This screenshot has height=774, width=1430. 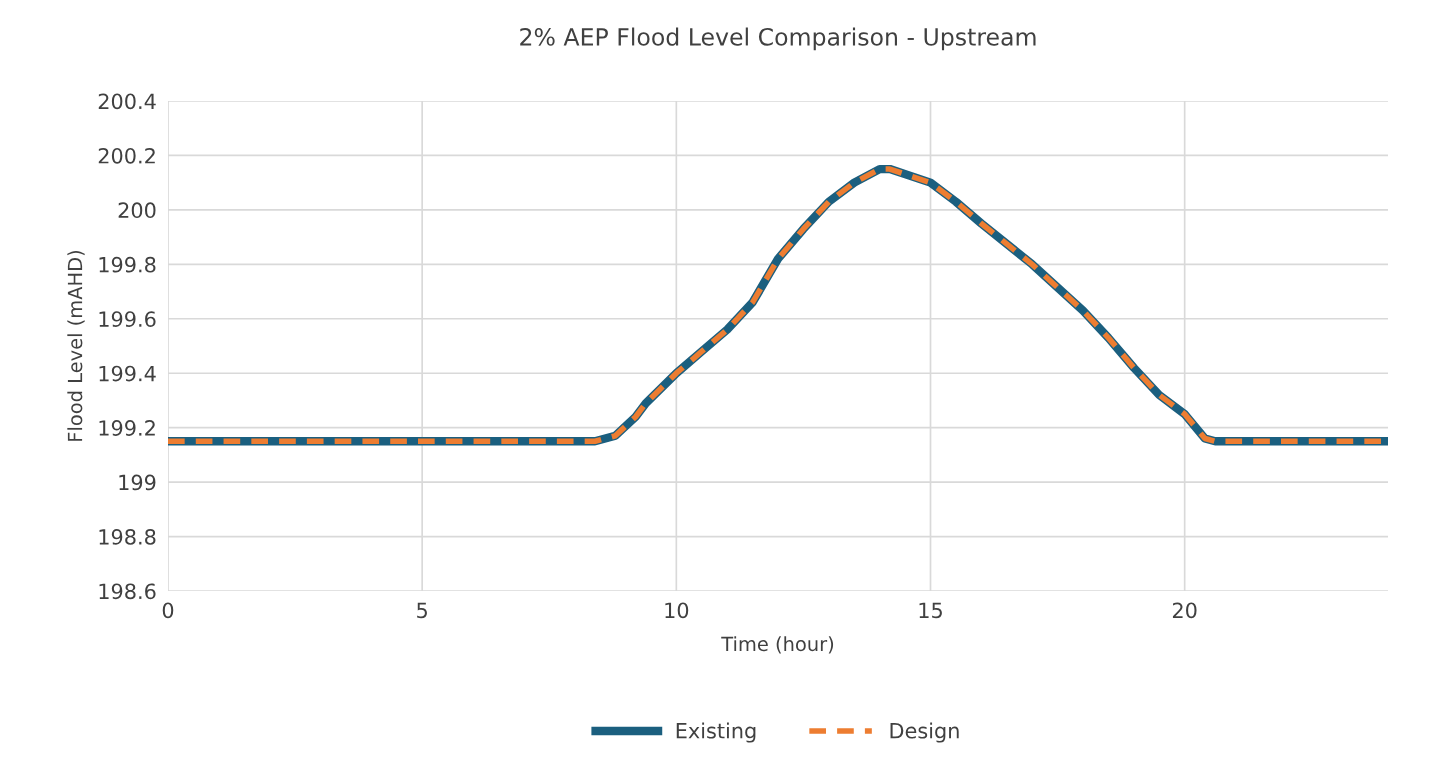 What do you see at coordinates (127, 264) in the screenshot?
I see `y-tick-label: 199.8` at bounding box center [127, 264].